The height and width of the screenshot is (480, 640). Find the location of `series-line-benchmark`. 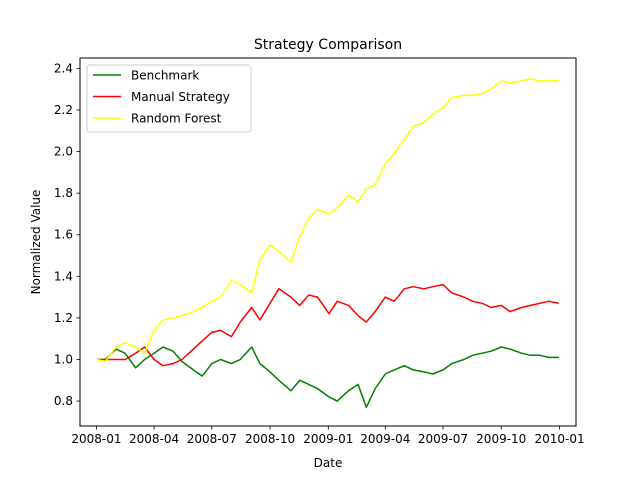

series-line-benchmark is located at coordinates (328, 377).